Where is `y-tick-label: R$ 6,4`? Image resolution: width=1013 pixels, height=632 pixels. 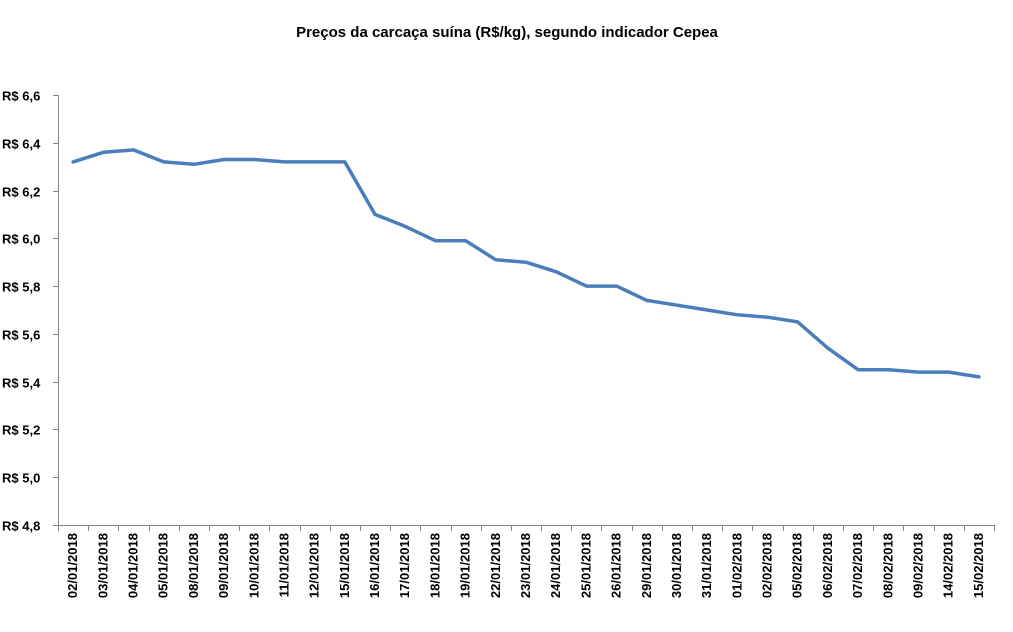 y-tick-label: R$ 6,4 is located at coordinates (21, 144).